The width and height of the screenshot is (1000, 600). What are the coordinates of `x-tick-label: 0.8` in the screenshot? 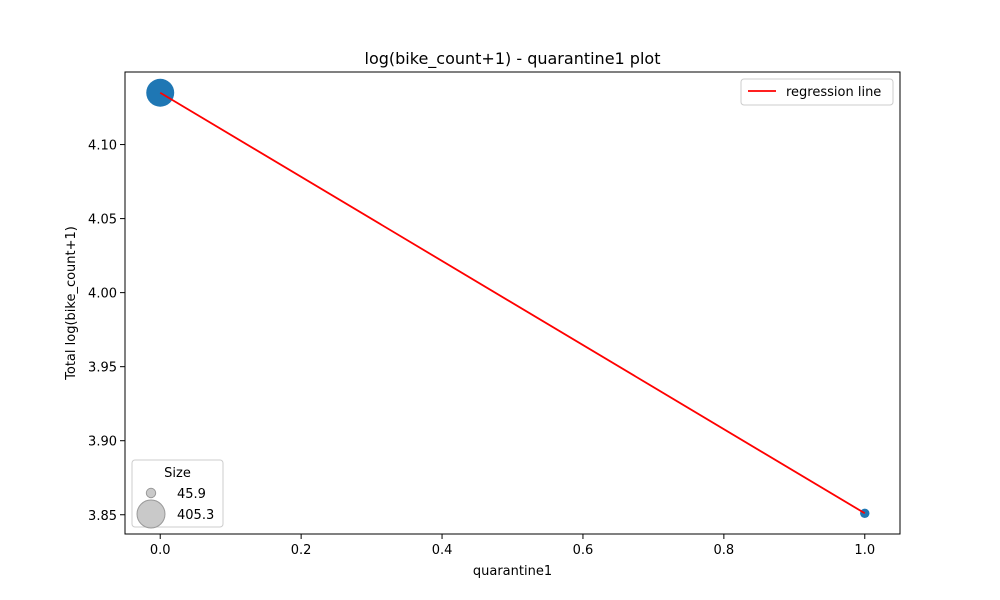 It's located at (724, 550).